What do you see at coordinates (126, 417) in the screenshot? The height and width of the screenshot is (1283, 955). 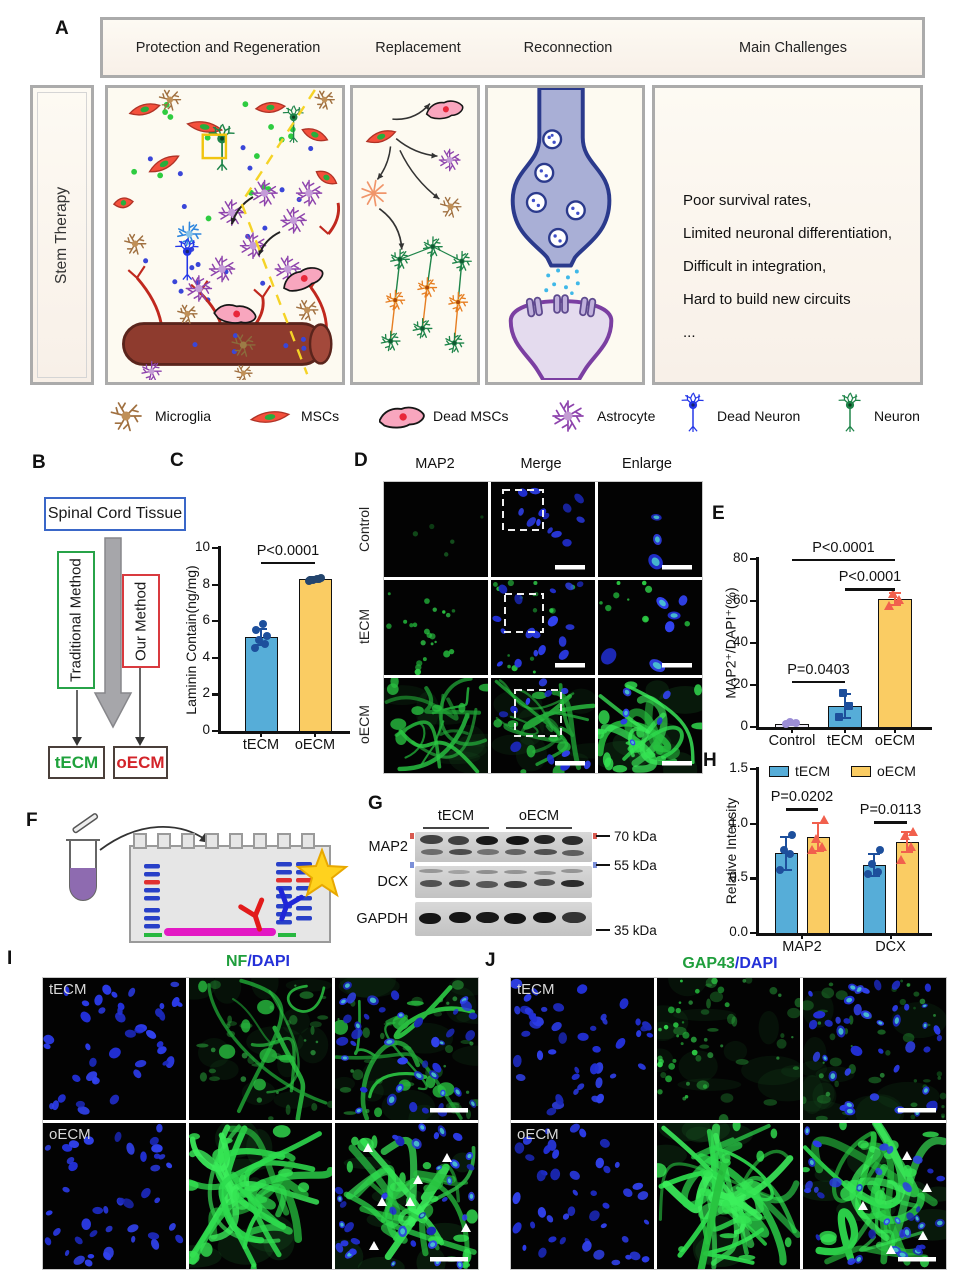 I see `microglia-icon` at bounding box center [126, 417].